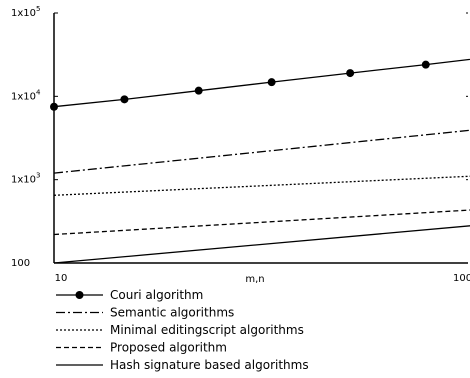  Describe the element at coordinates (254, 279) in the screenshot. I see `x-axis-label: m,n` at that location.